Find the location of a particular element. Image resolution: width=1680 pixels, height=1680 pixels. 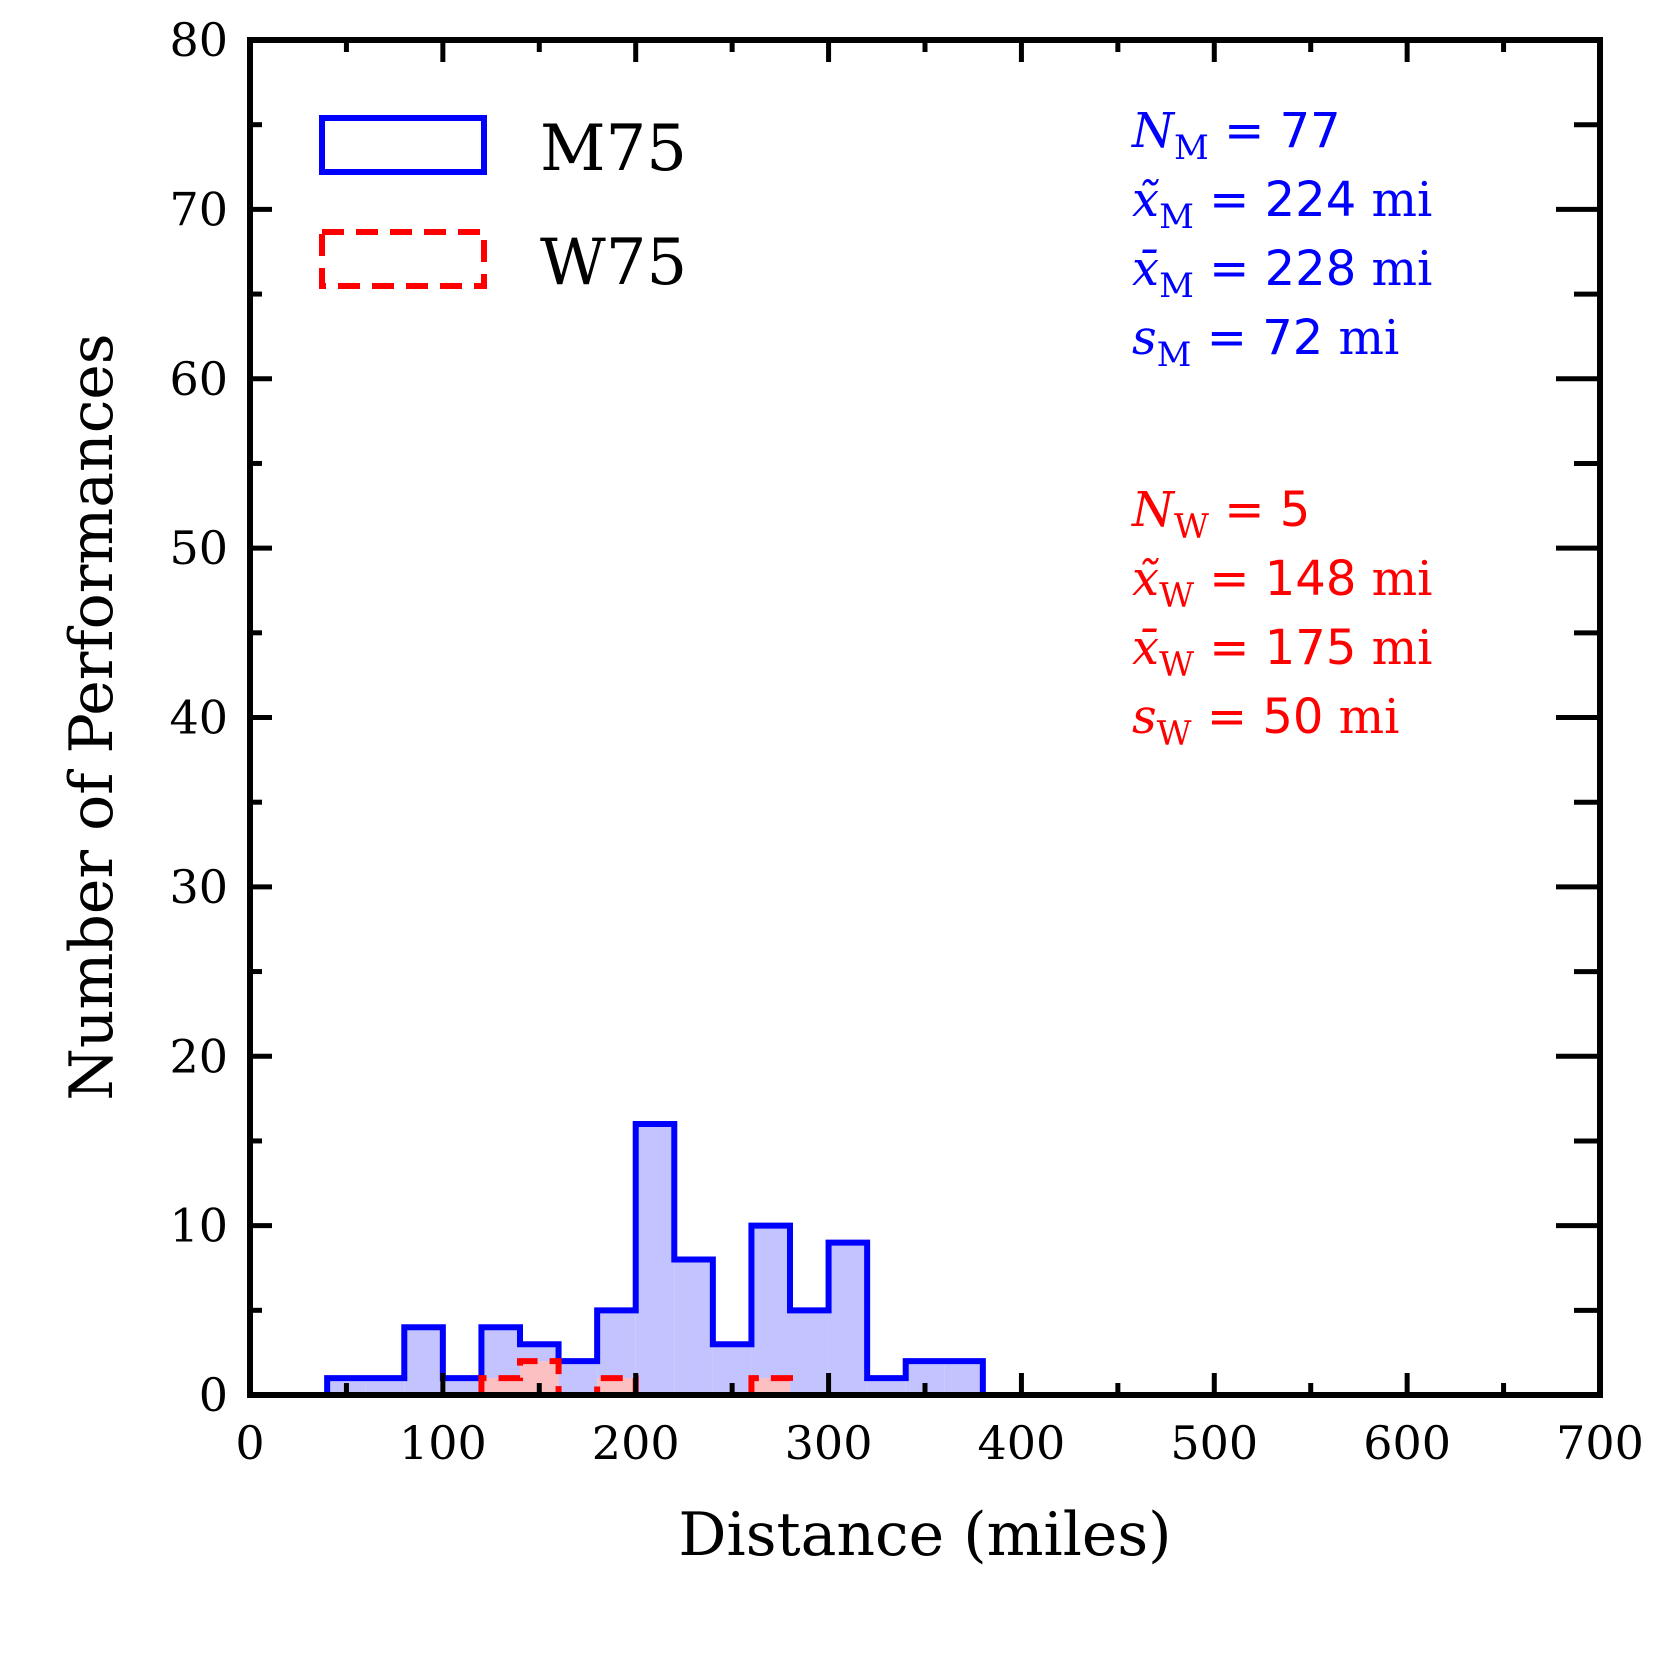

y-tick-label: 20 is located at coordinates (198, 1056).